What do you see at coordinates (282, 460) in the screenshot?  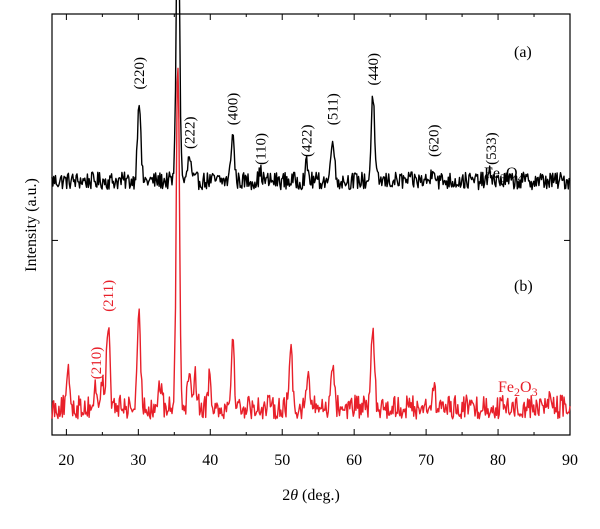 I see `x-tick-label: 50` at bounding box center [282, 460].